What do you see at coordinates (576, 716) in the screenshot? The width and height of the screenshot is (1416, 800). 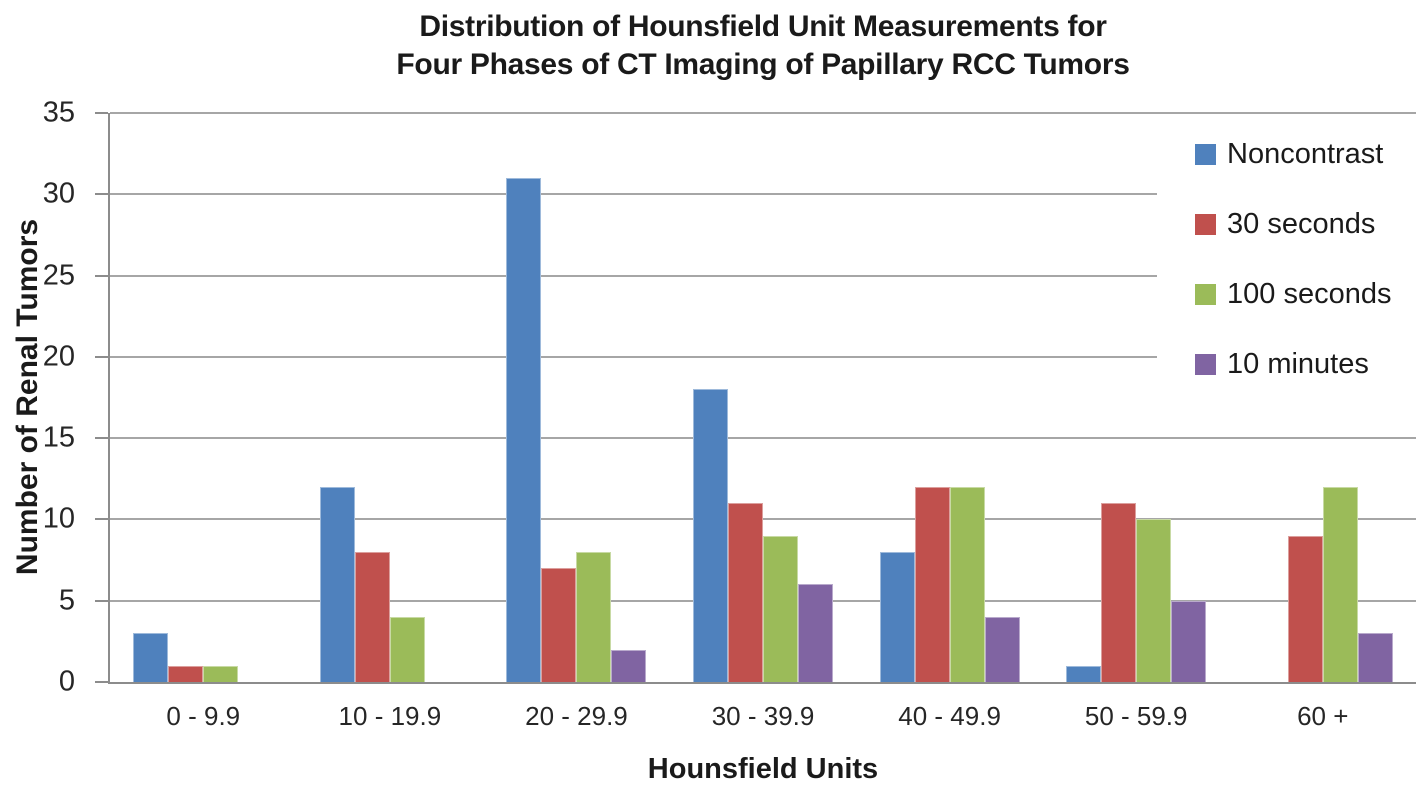 I see `x-tick-label-20-29-9: 20 - 29.9` at bounding box center [576, 716].